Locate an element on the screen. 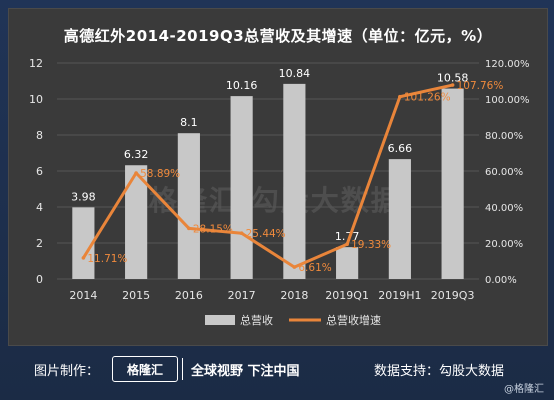  y-right-tick-label: 60.00% is located at coordinates (504, 172).